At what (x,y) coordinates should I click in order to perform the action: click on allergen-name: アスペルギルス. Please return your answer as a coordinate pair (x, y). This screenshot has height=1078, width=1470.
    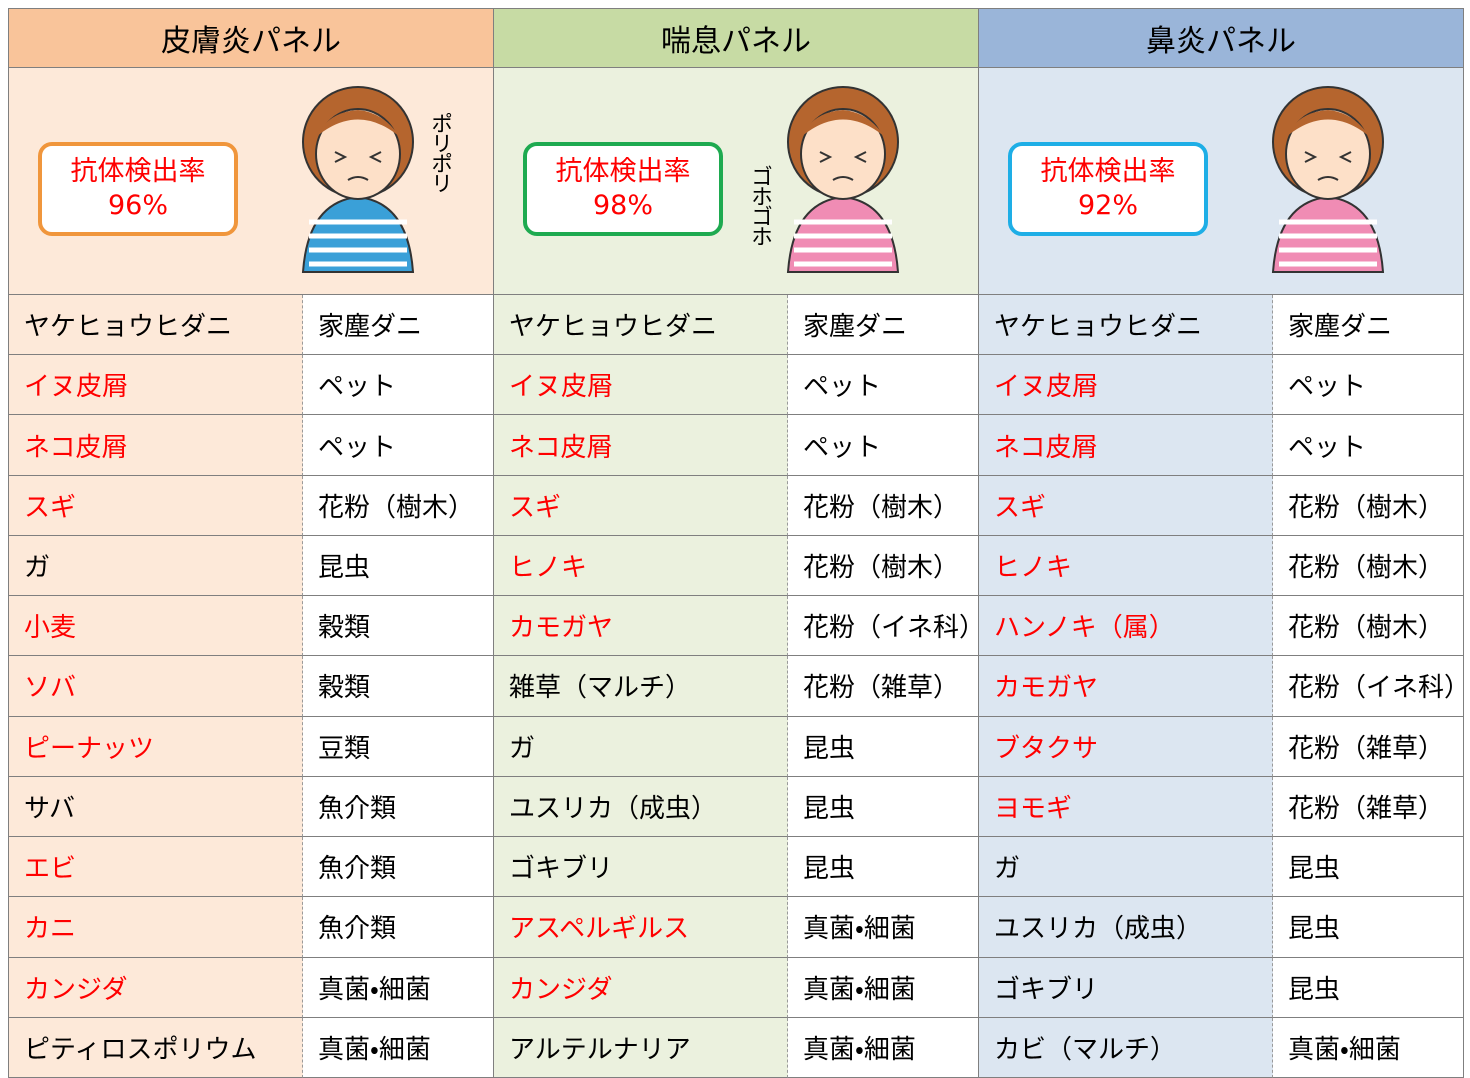
    Looking at the image, I should click on (640, 927).